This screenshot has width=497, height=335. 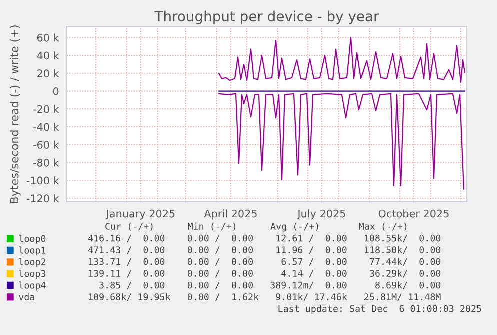 I want to click on text: 109.68k/ 19.95k 0.00 / 1.62k 9.01k/ 17.46k 25.81M/ 11.48M, so click(x=265, y=297).